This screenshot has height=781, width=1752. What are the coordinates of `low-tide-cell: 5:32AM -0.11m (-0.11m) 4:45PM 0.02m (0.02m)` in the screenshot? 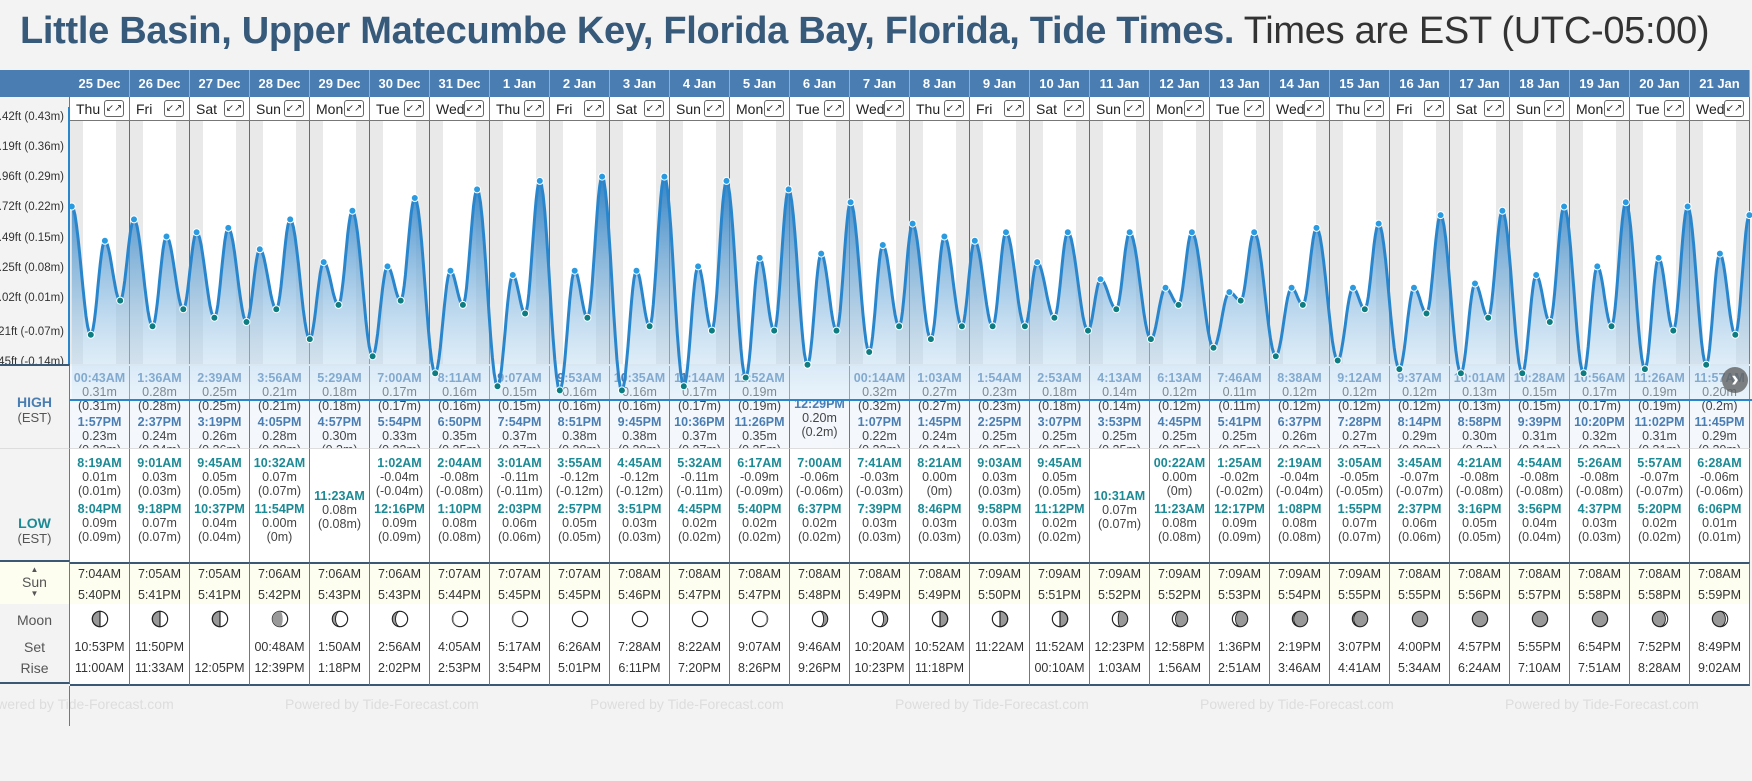 It's located at (700, 505).